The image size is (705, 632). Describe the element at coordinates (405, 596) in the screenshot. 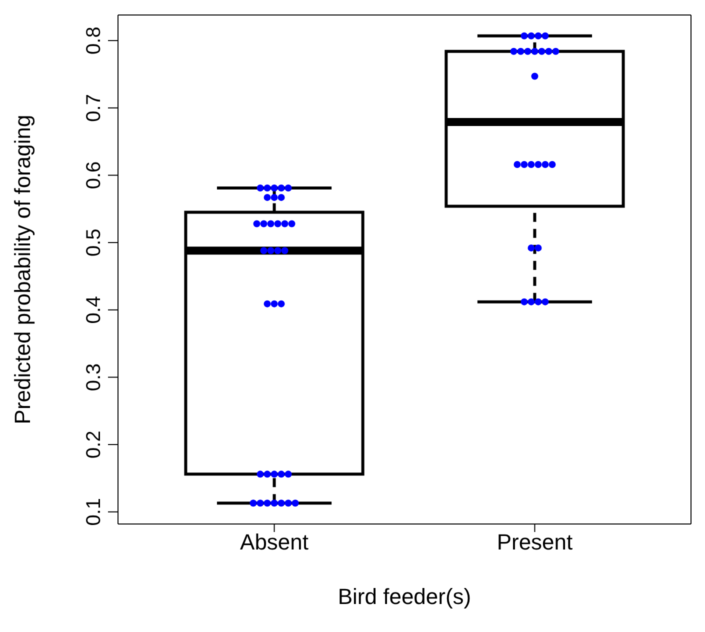

I see `x-axis-title: Bird feeder(s)` at that location.